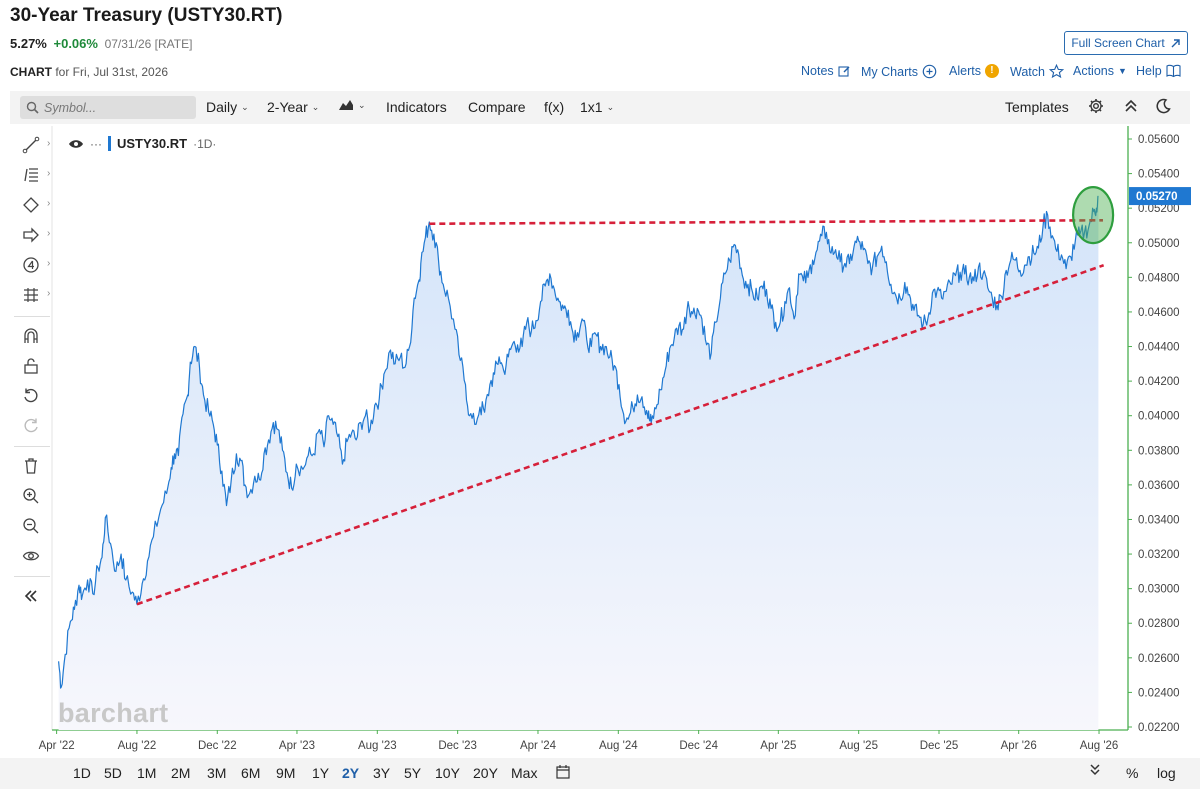 This screenshot has height=789, width=1200. Describe the element at coordinates (31, 526) in the screenshot. I see `zoom-out-button` at that location.